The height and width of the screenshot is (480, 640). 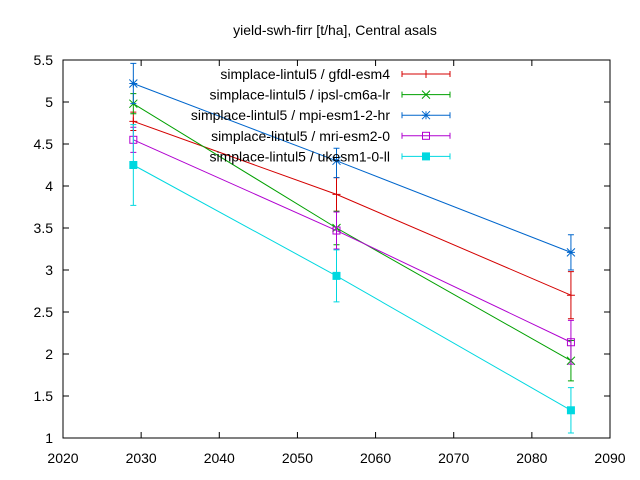 What do you see at coordinates (49, 102) in the screenshot?
I see `y-tick-label: 5` at bounding box center [49, 102].